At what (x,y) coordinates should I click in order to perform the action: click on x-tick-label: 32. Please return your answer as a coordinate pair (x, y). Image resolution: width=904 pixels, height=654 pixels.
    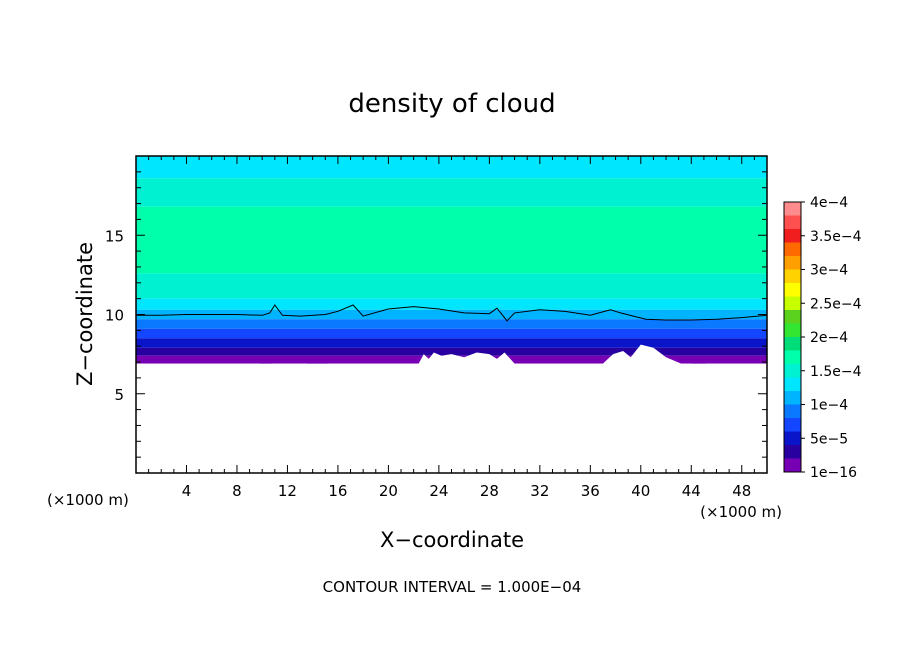
    Looking at the image, I should click on (539, 491).